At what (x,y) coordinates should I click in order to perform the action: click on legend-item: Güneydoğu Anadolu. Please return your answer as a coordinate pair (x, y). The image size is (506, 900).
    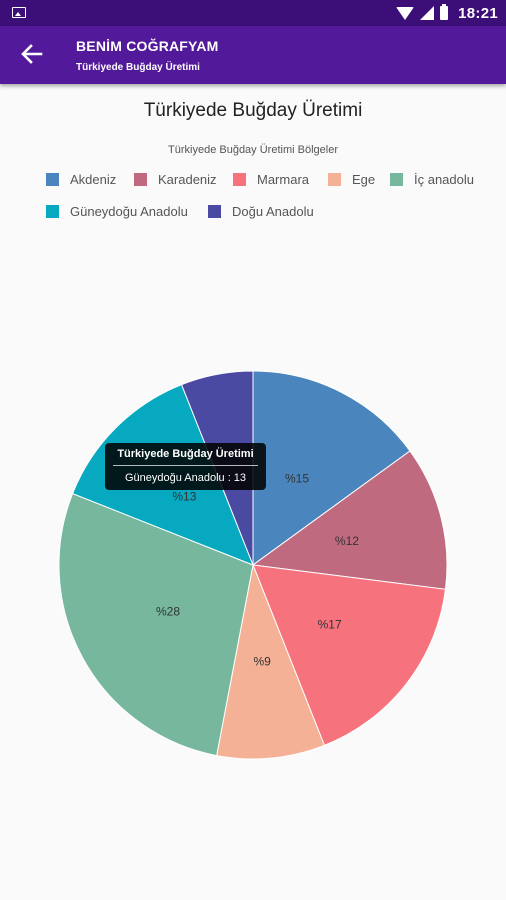
    Looking at the image, I should click on (117, 211).